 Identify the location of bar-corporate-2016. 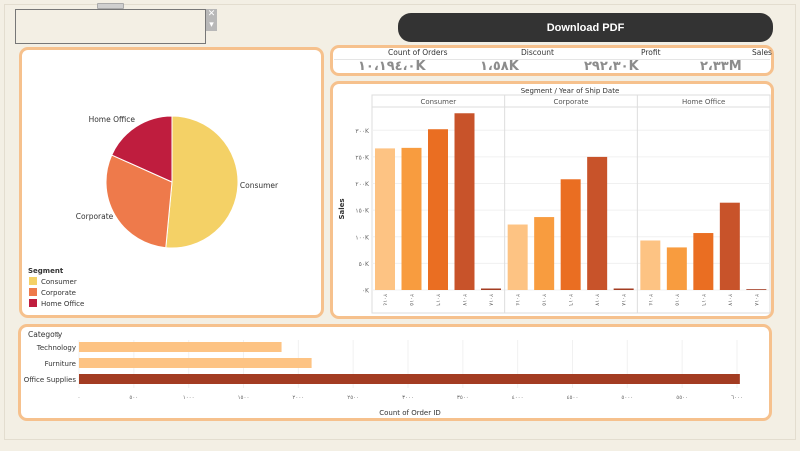
(570, 234).